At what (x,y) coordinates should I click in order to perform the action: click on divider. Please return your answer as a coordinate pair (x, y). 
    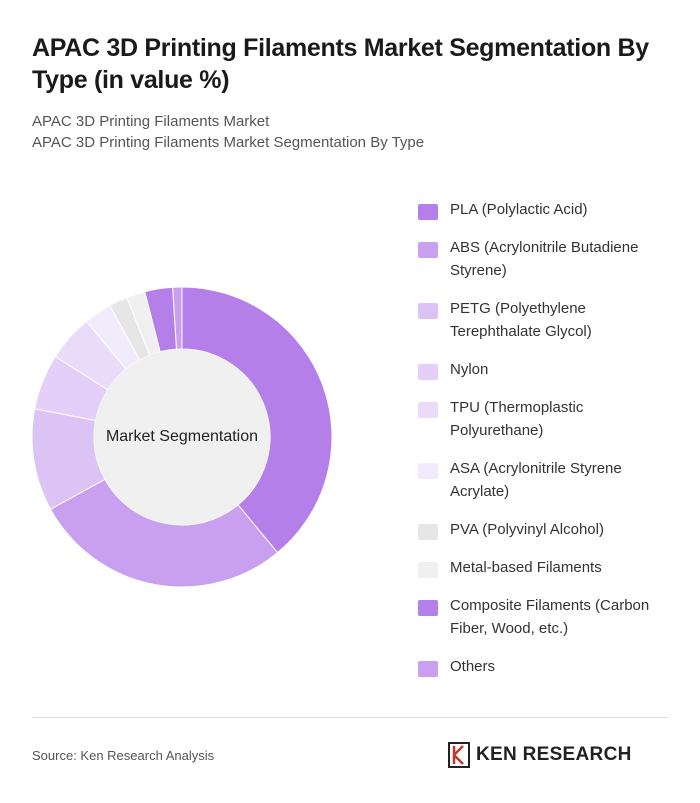
    Looking at the image, I should click on (350, 717).